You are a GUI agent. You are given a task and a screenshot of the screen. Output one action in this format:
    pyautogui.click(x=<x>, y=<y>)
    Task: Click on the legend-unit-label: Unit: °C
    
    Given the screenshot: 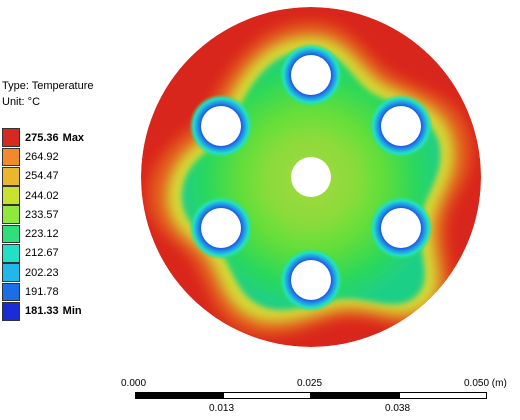 What is the action you would take?
    pyautogui.click(x=21, y=102)
    